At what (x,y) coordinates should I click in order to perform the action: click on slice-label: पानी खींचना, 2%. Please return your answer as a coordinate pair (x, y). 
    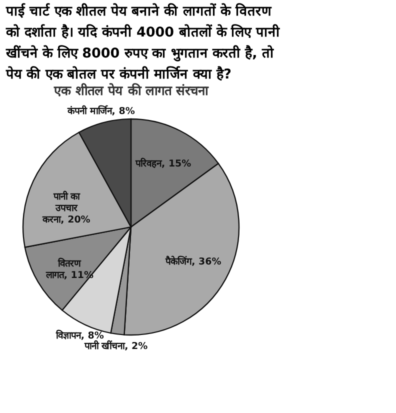
    Looking at the image, I should click on (115, 346).